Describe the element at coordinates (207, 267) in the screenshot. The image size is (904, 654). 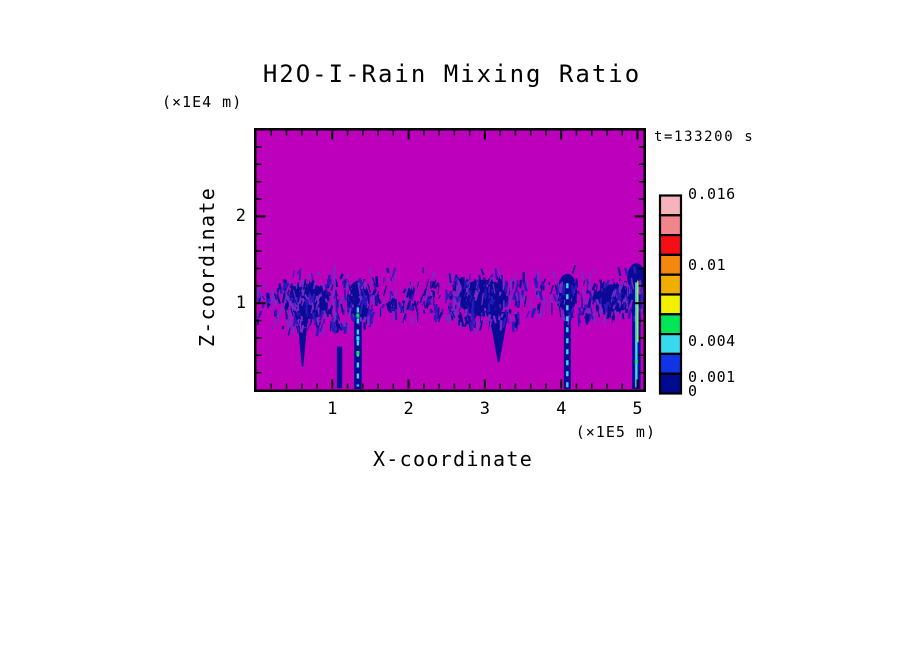
I see `y-axis-label: Z-coordinate` at that location.